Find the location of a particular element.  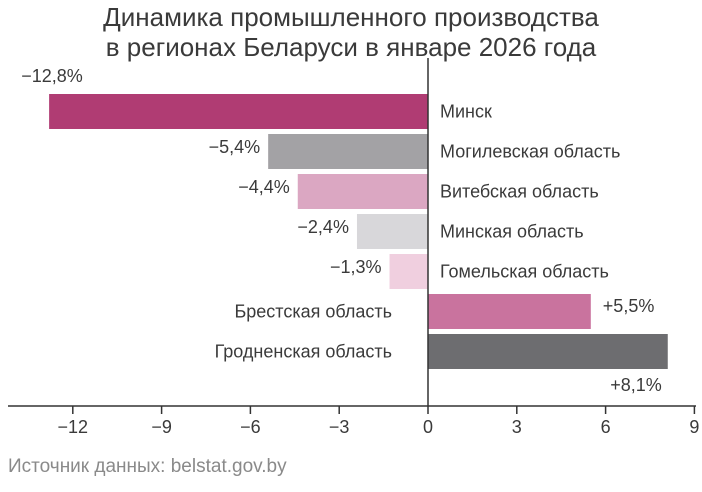

x-tick-label: 6 is located at coordinates (606, 427).